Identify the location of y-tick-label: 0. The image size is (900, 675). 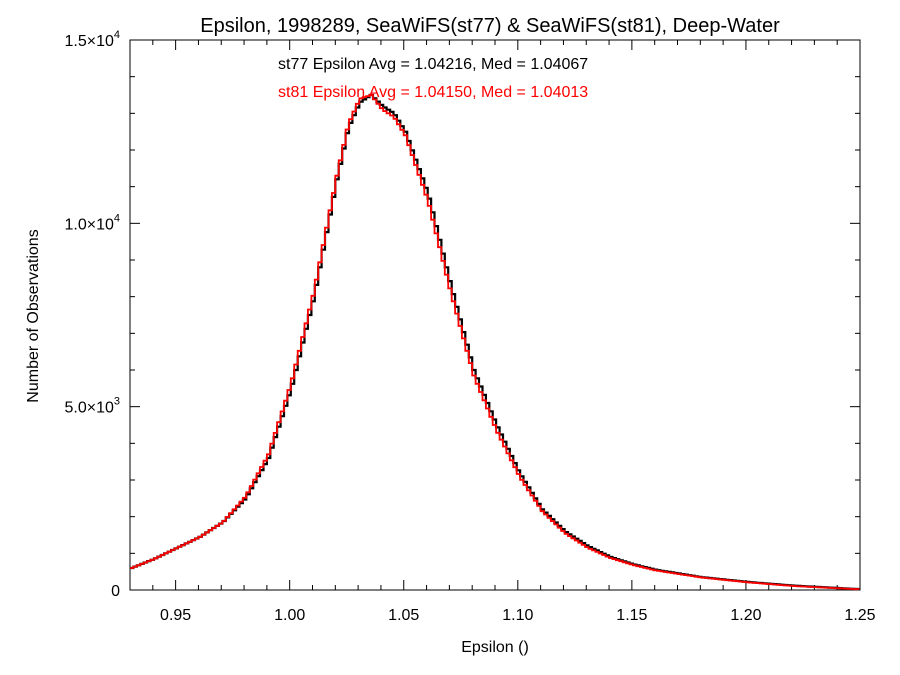
(115, 591).